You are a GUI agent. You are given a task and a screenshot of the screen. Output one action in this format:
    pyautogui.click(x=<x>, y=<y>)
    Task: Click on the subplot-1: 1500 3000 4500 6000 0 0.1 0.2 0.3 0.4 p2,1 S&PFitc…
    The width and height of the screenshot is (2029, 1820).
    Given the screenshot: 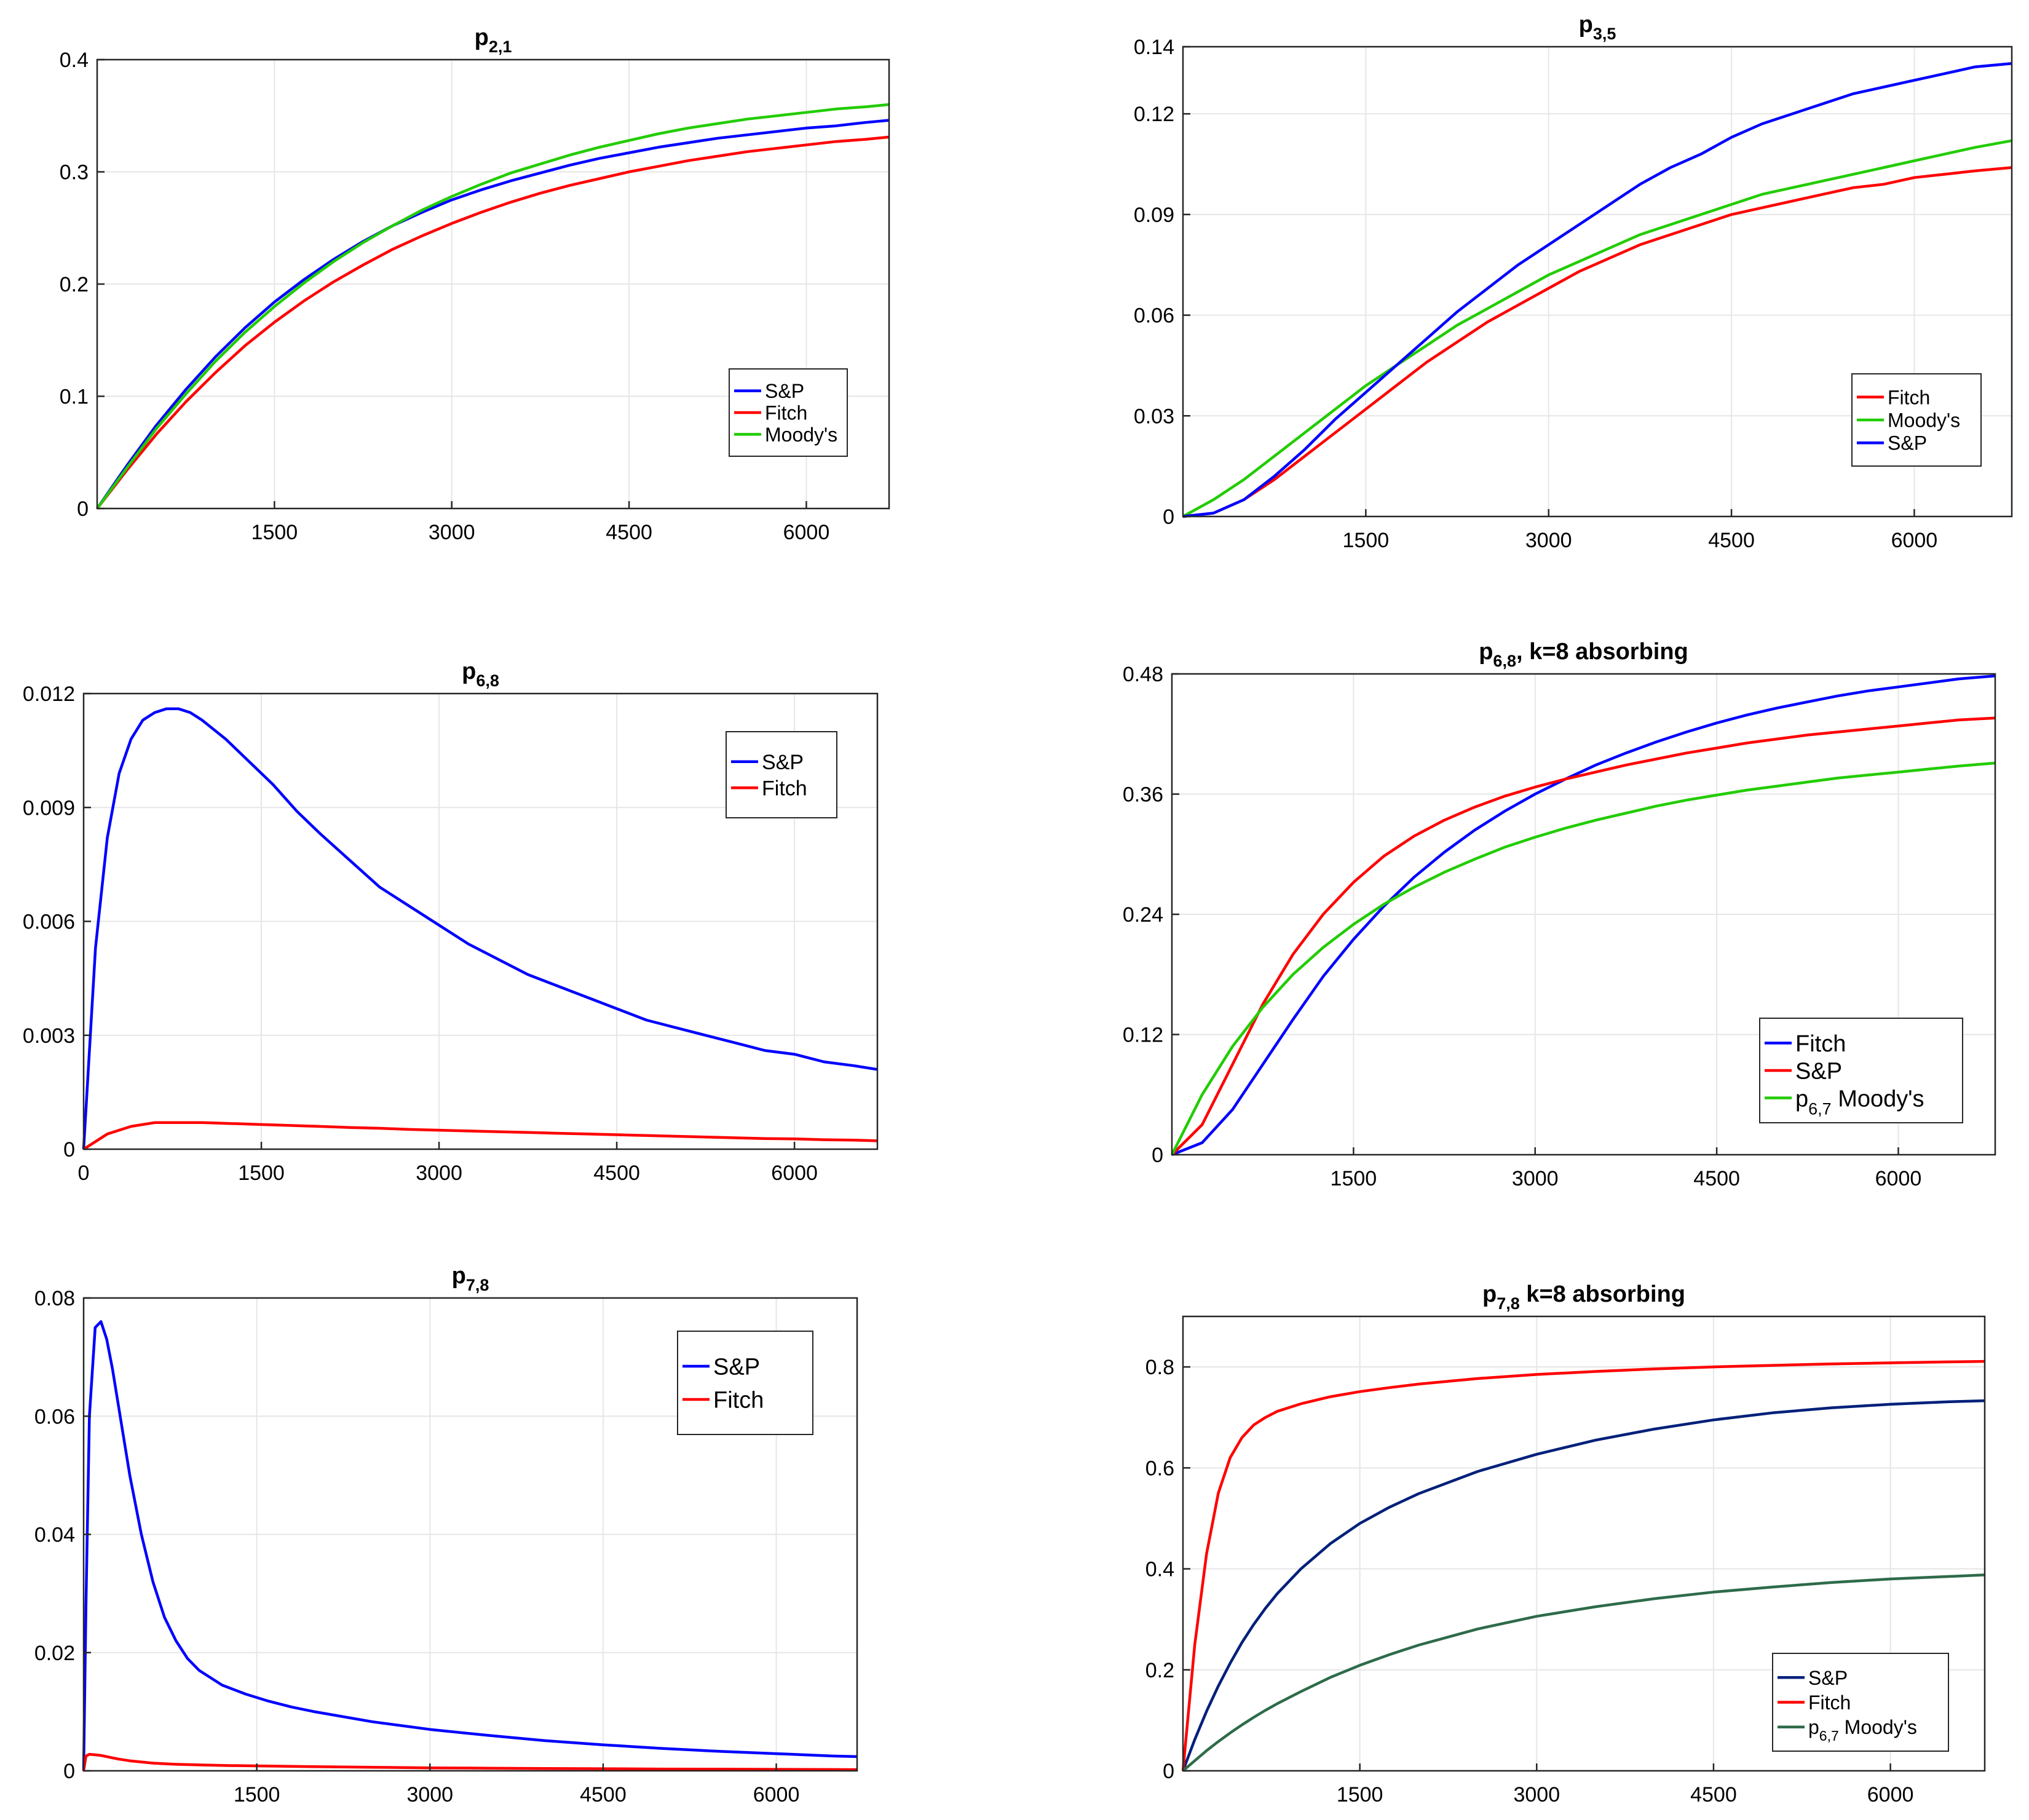 What is the action you would take?
    pyautogui.click(x=475, y=284)
    